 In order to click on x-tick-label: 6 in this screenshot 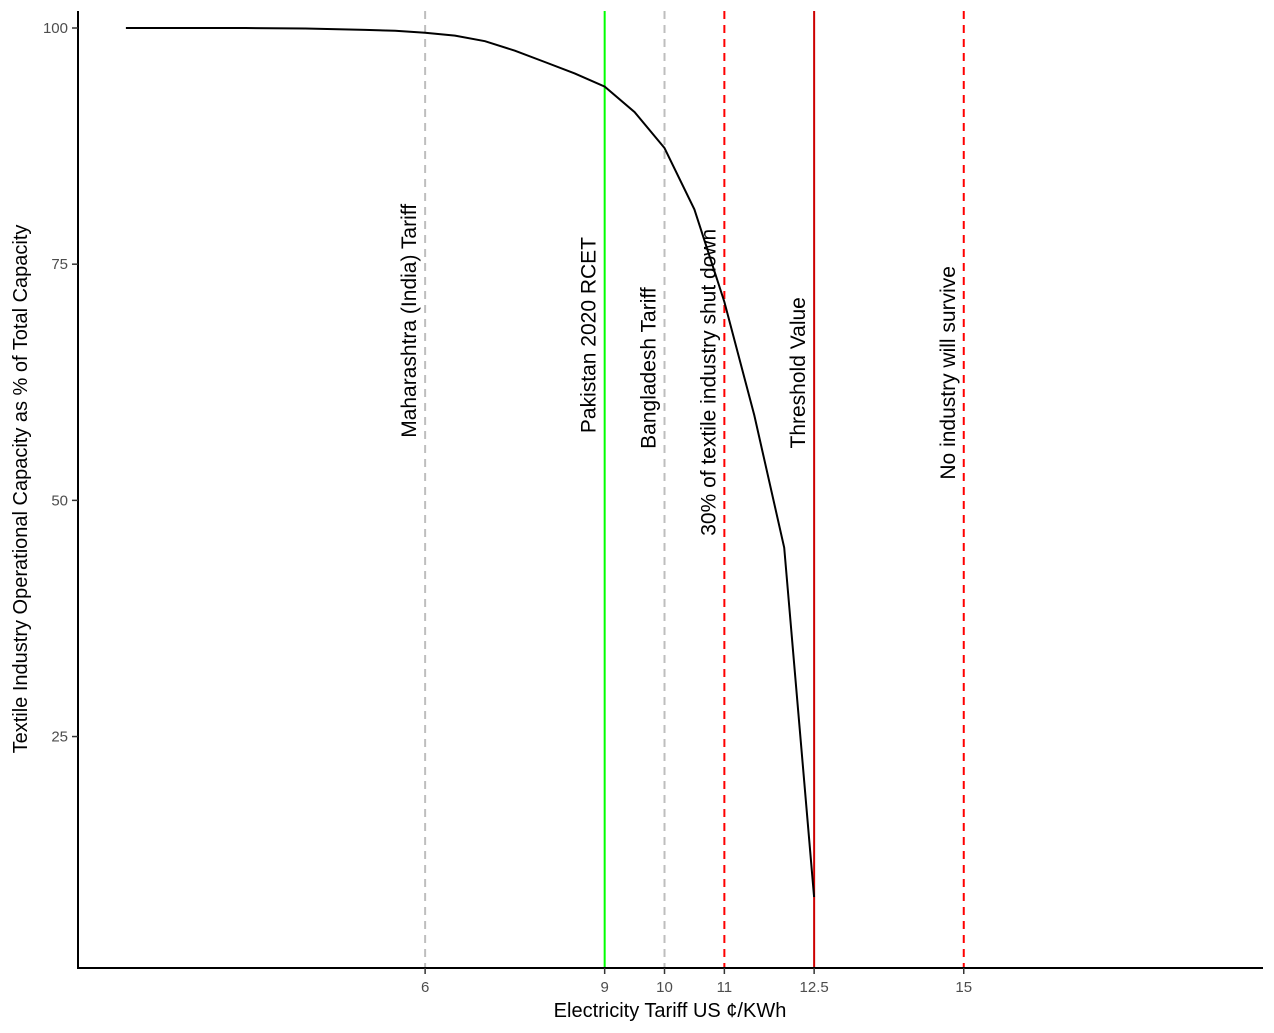, I will do `click(425, 987)`.